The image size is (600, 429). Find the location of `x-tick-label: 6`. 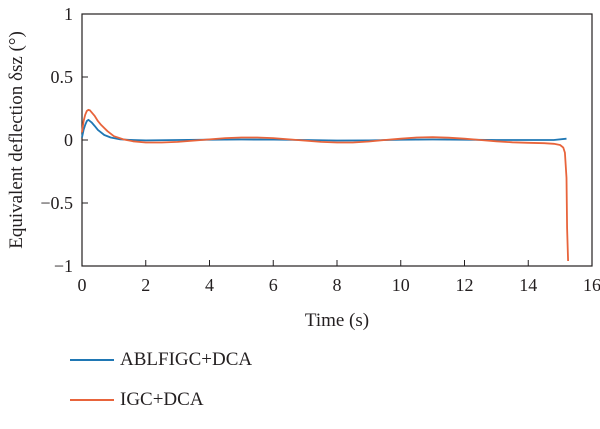

x-tick-label: 6 is located at coordinates (273, 285).